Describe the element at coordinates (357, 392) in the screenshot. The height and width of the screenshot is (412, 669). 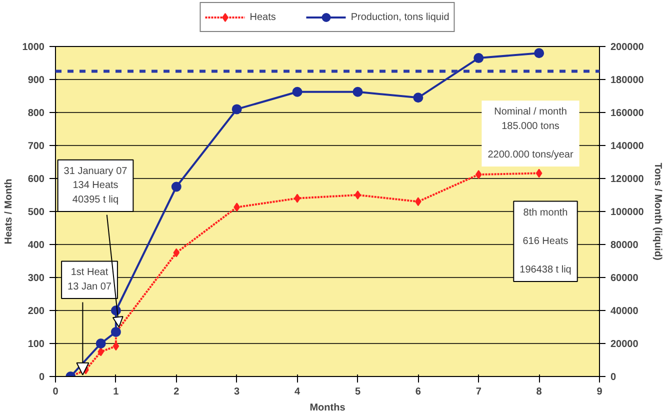
I see `x-tick-label: 5` at that location.